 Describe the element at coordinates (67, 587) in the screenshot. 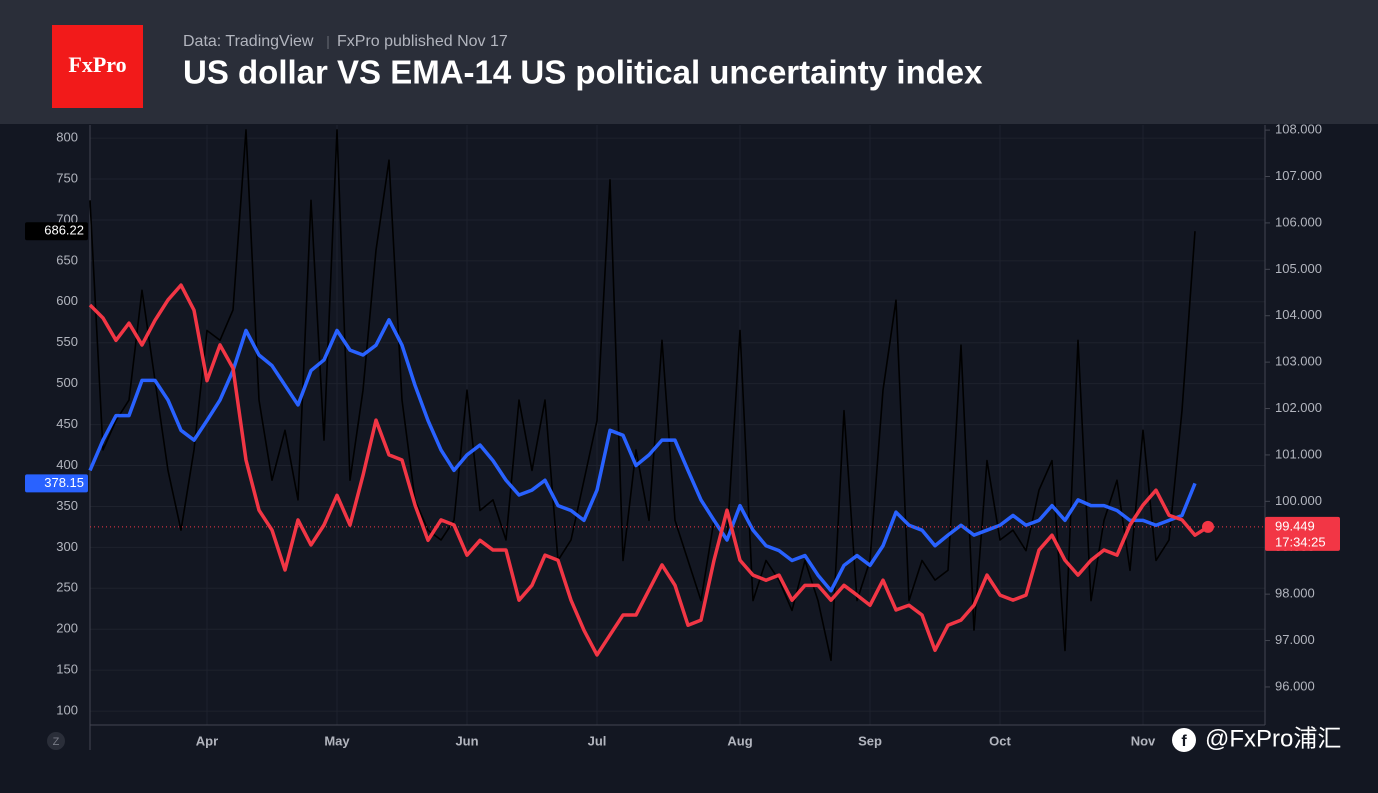

I see `y-tick-label: 250` at that location.